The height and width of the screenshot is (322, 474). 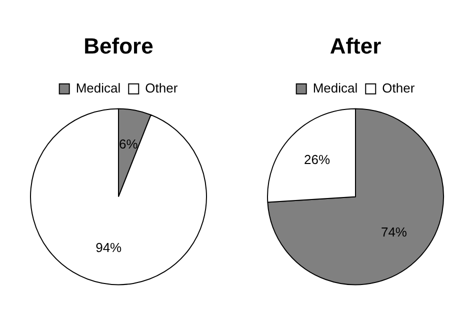 I want to click on chart-title: Before, so click(x=119, y=45).